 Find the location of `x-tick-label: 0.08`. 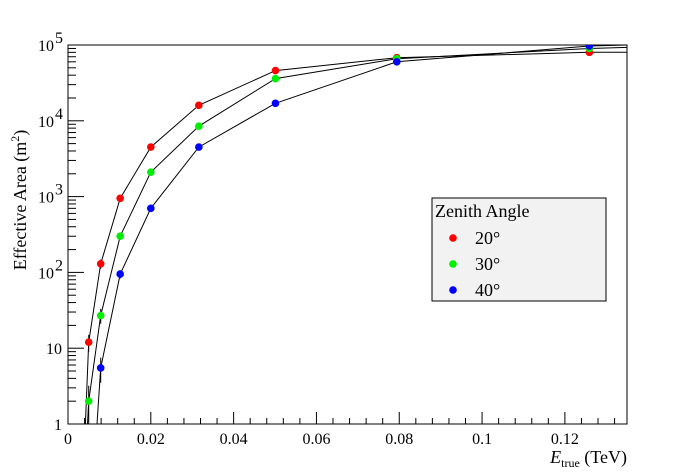

x-tick-label: 0.08 is located at coordinates (399, 439).